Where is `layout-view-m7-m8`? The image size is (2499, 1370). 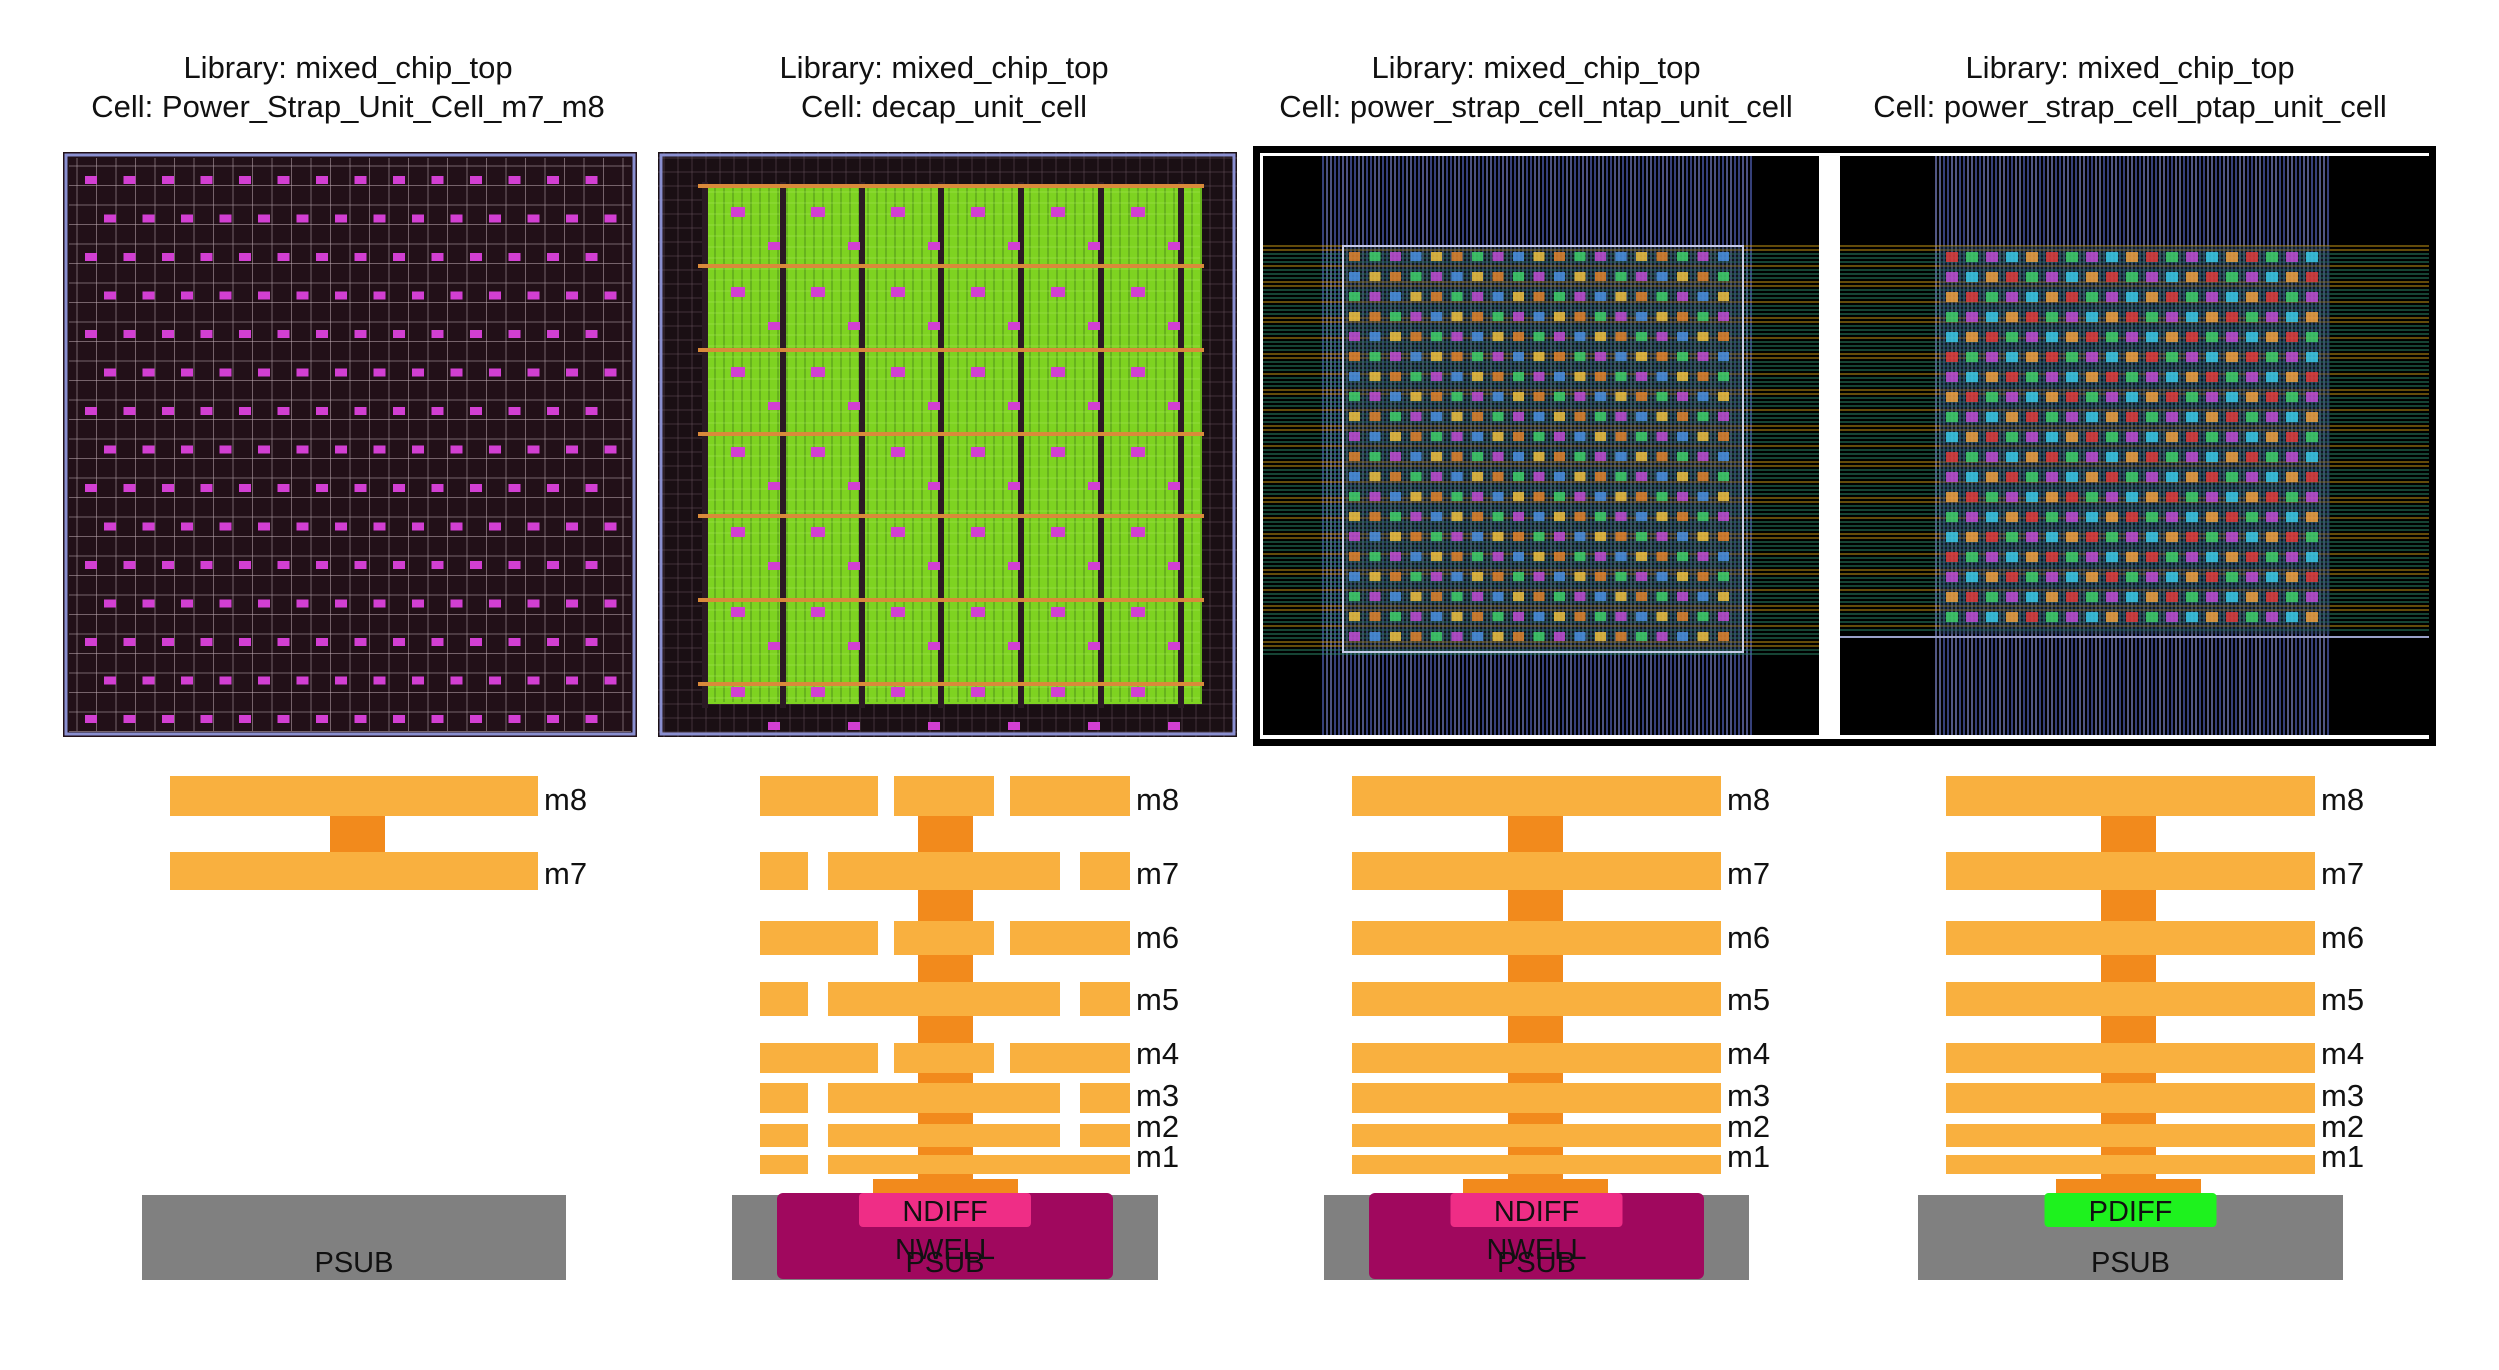
layout-view-m7-m8 is located at coordinates (350, 444).